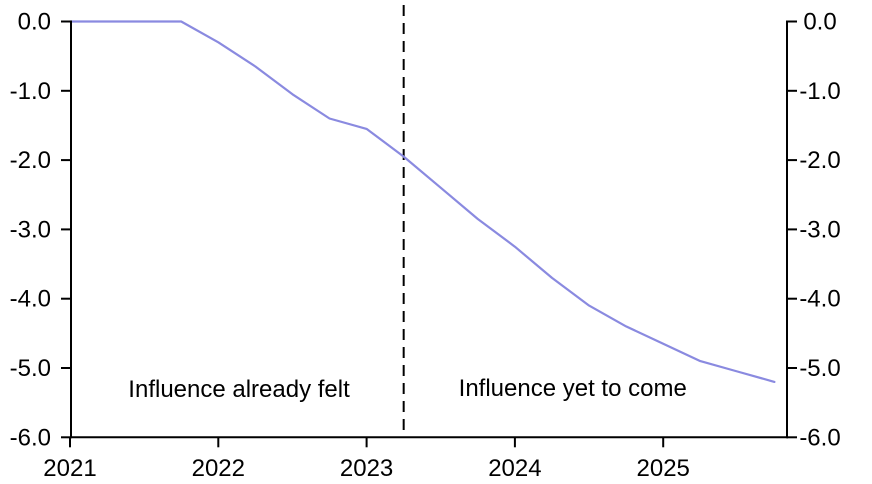 The image size is (872, 484). What do you see at coordinates (366, 468) in the screenshot?
I see `x-axis-tick-label: 2023` at bounding box center [366, 468].